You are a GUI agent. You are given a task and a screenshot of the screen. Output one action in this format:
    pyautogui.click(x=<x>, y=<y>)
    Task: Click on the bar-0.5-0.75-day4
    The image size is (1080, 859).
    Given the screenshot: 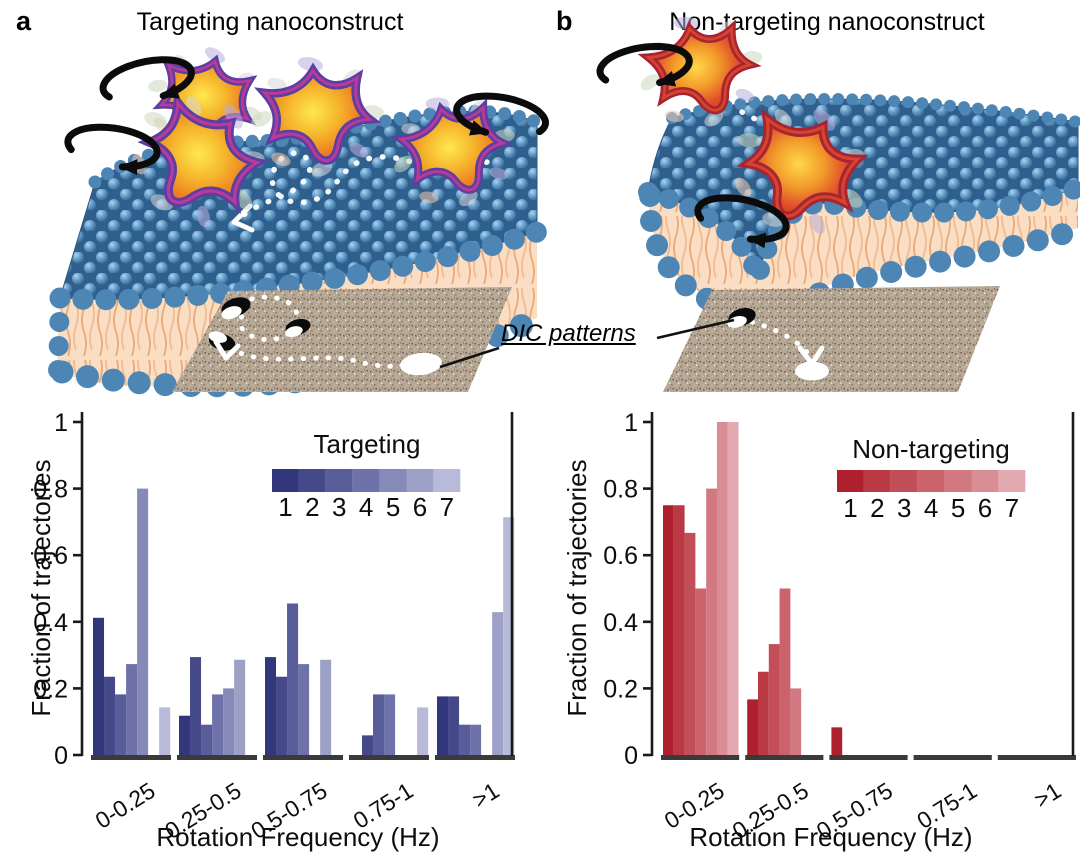 What is the action you would take?
    pyautogui.click(x=304, y=709)
    